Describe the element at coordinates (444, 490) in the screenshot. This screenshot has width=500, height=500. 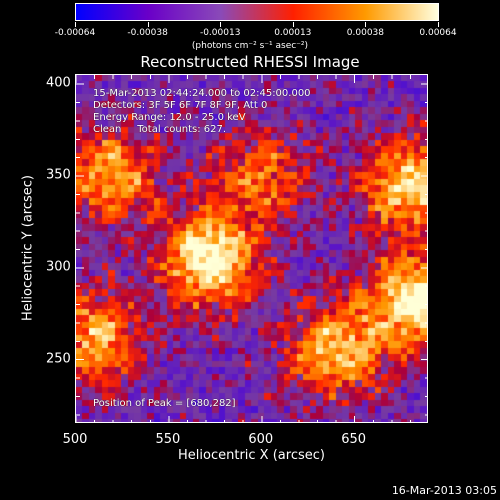
I see `footer-date: 16-Mar-2013 03:05` at that location.